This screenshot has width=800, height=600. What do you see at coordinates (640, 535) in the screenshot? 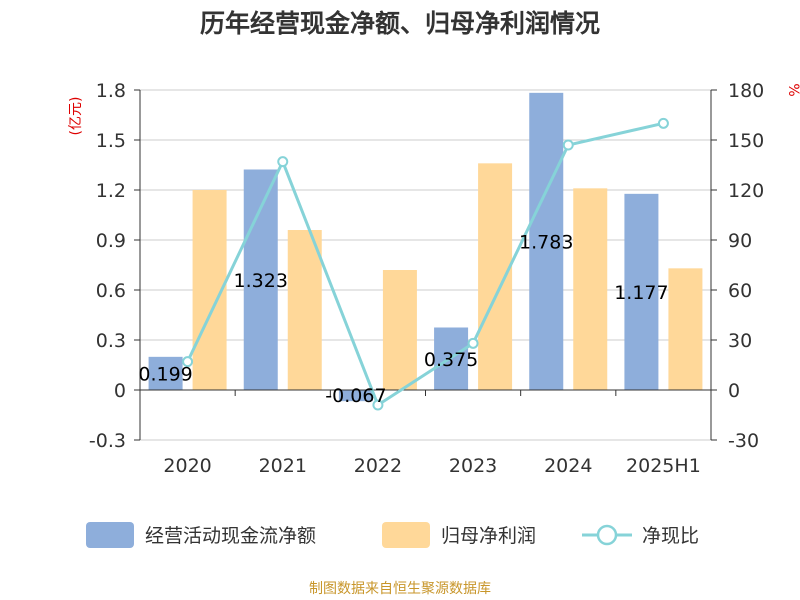
I see `legend-item-ratio: 净现比` at bounding box center [640, 535].